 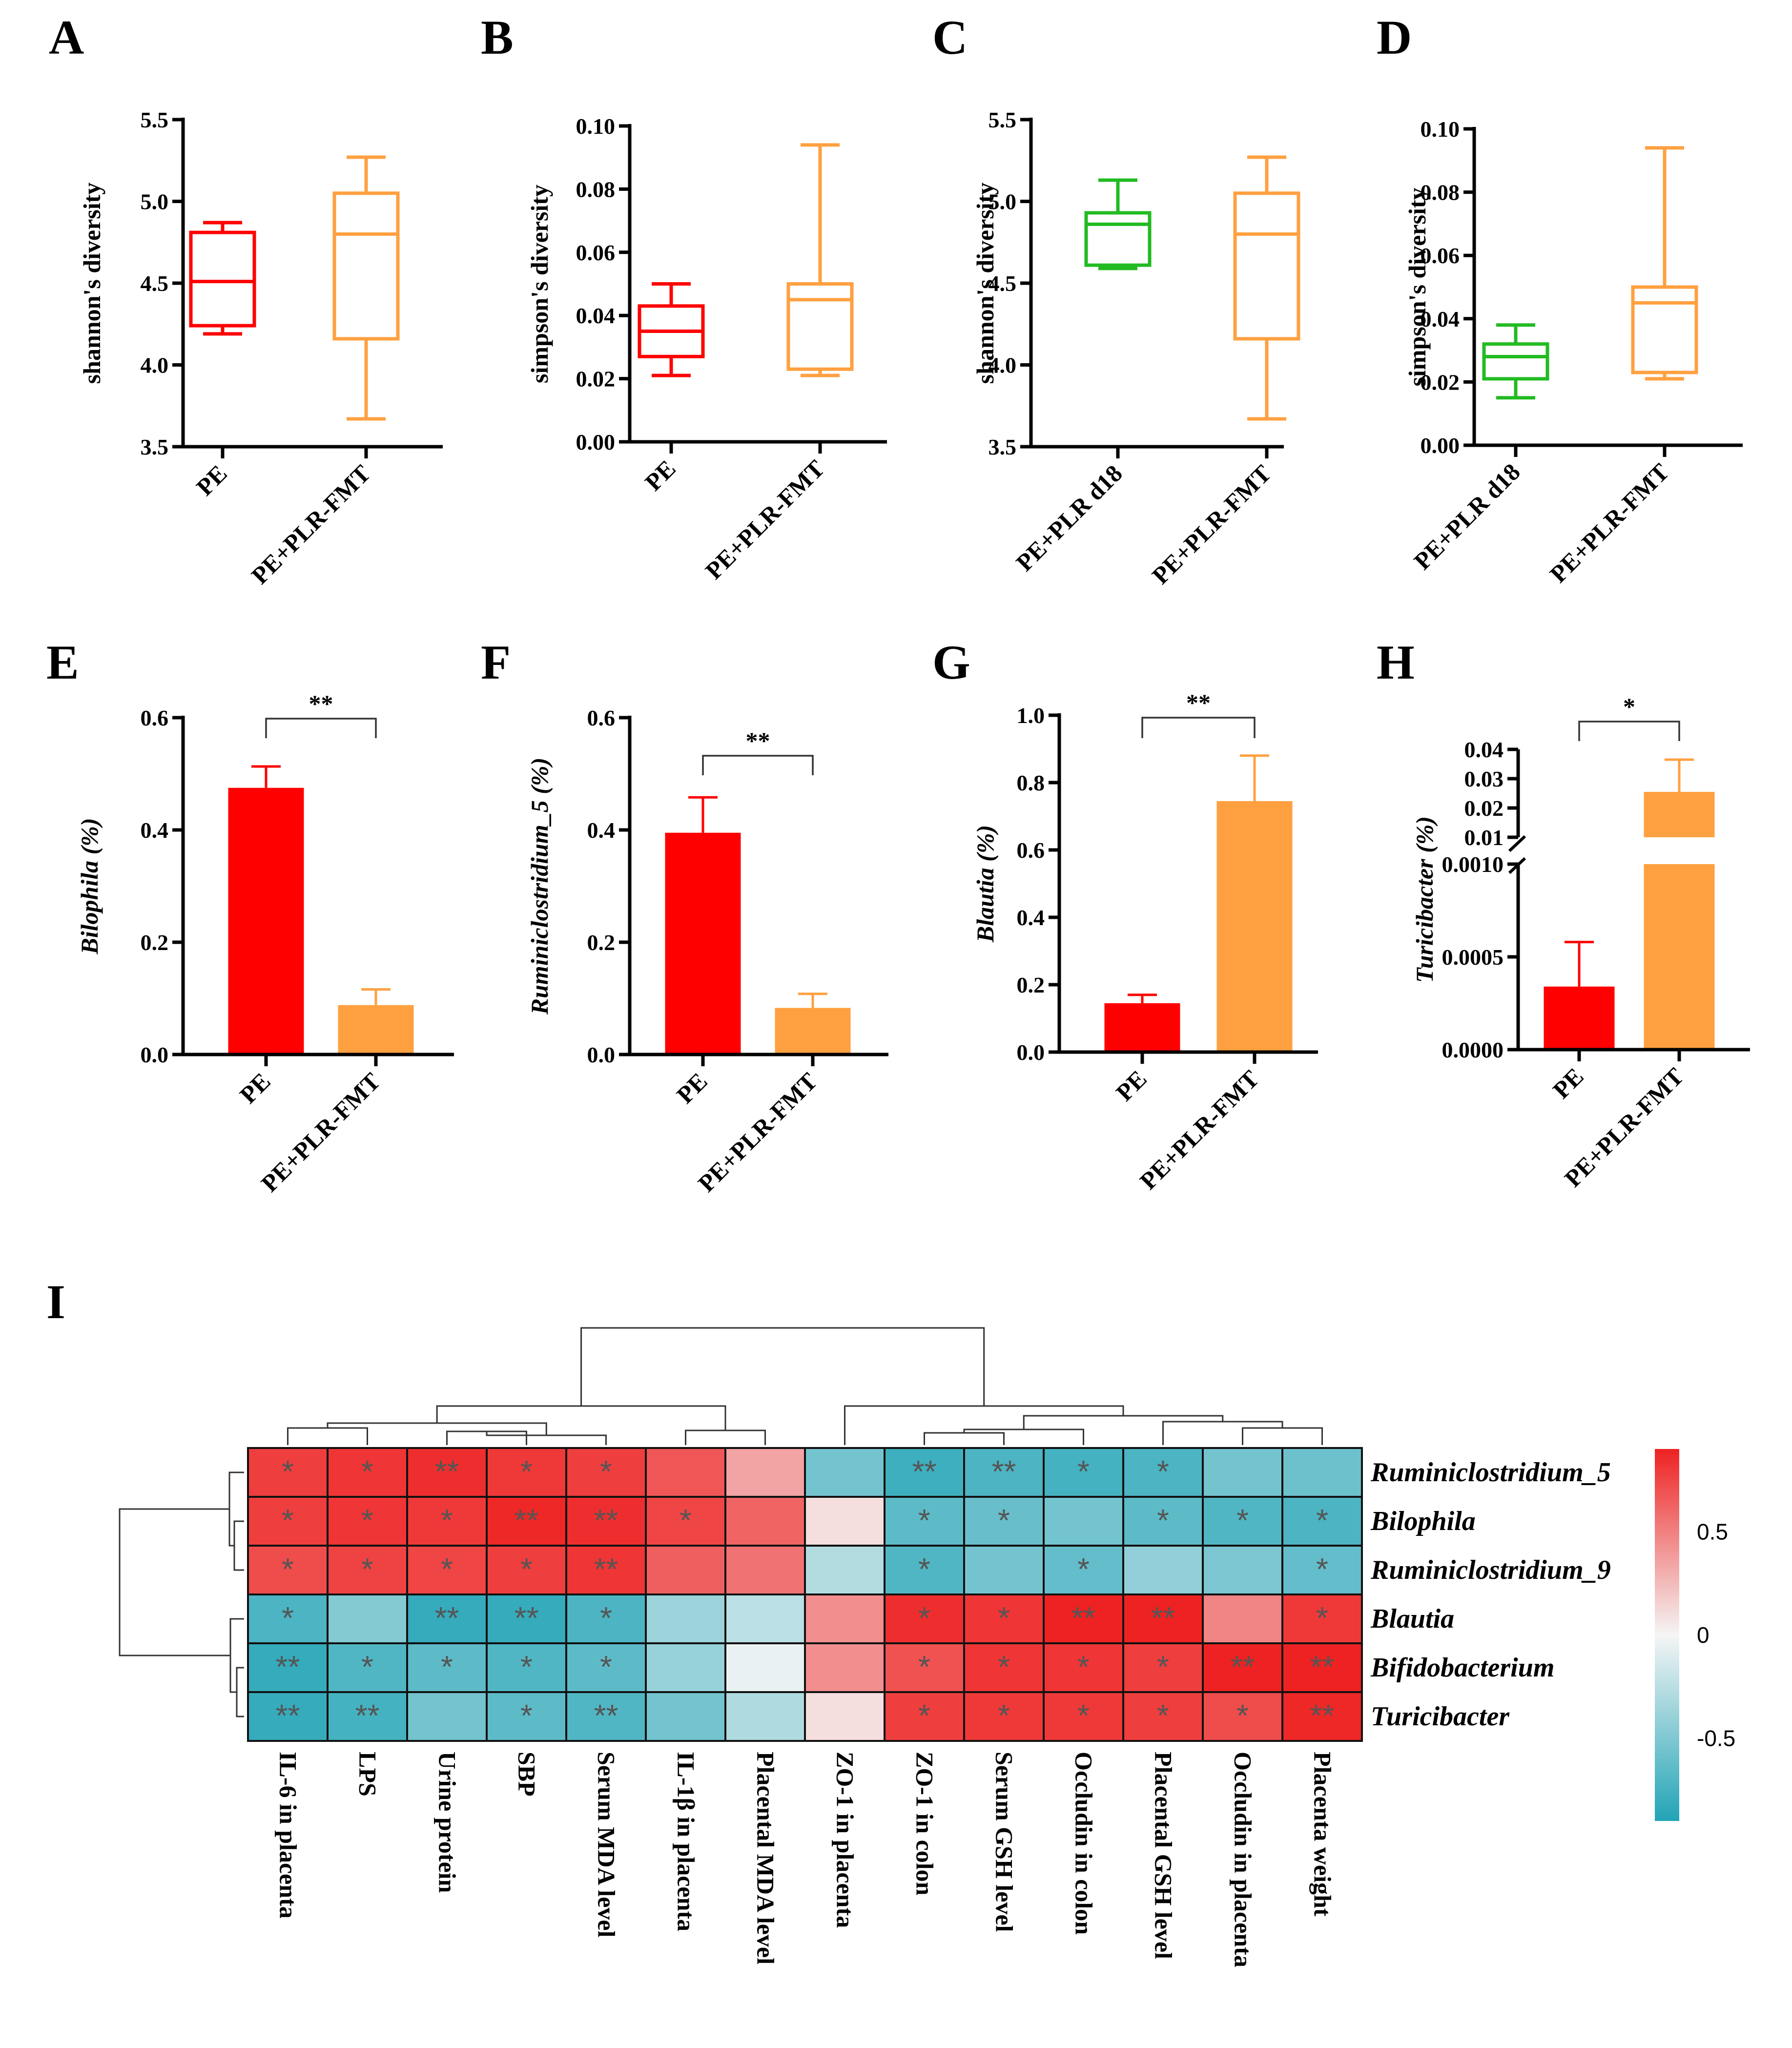 What do you see at coordinates (845, 1570) in the screenshot?
I see `heatmap-cell-ruminiclostridium-9-zo-1-in-placenta` at bounding box center [845, 1570].